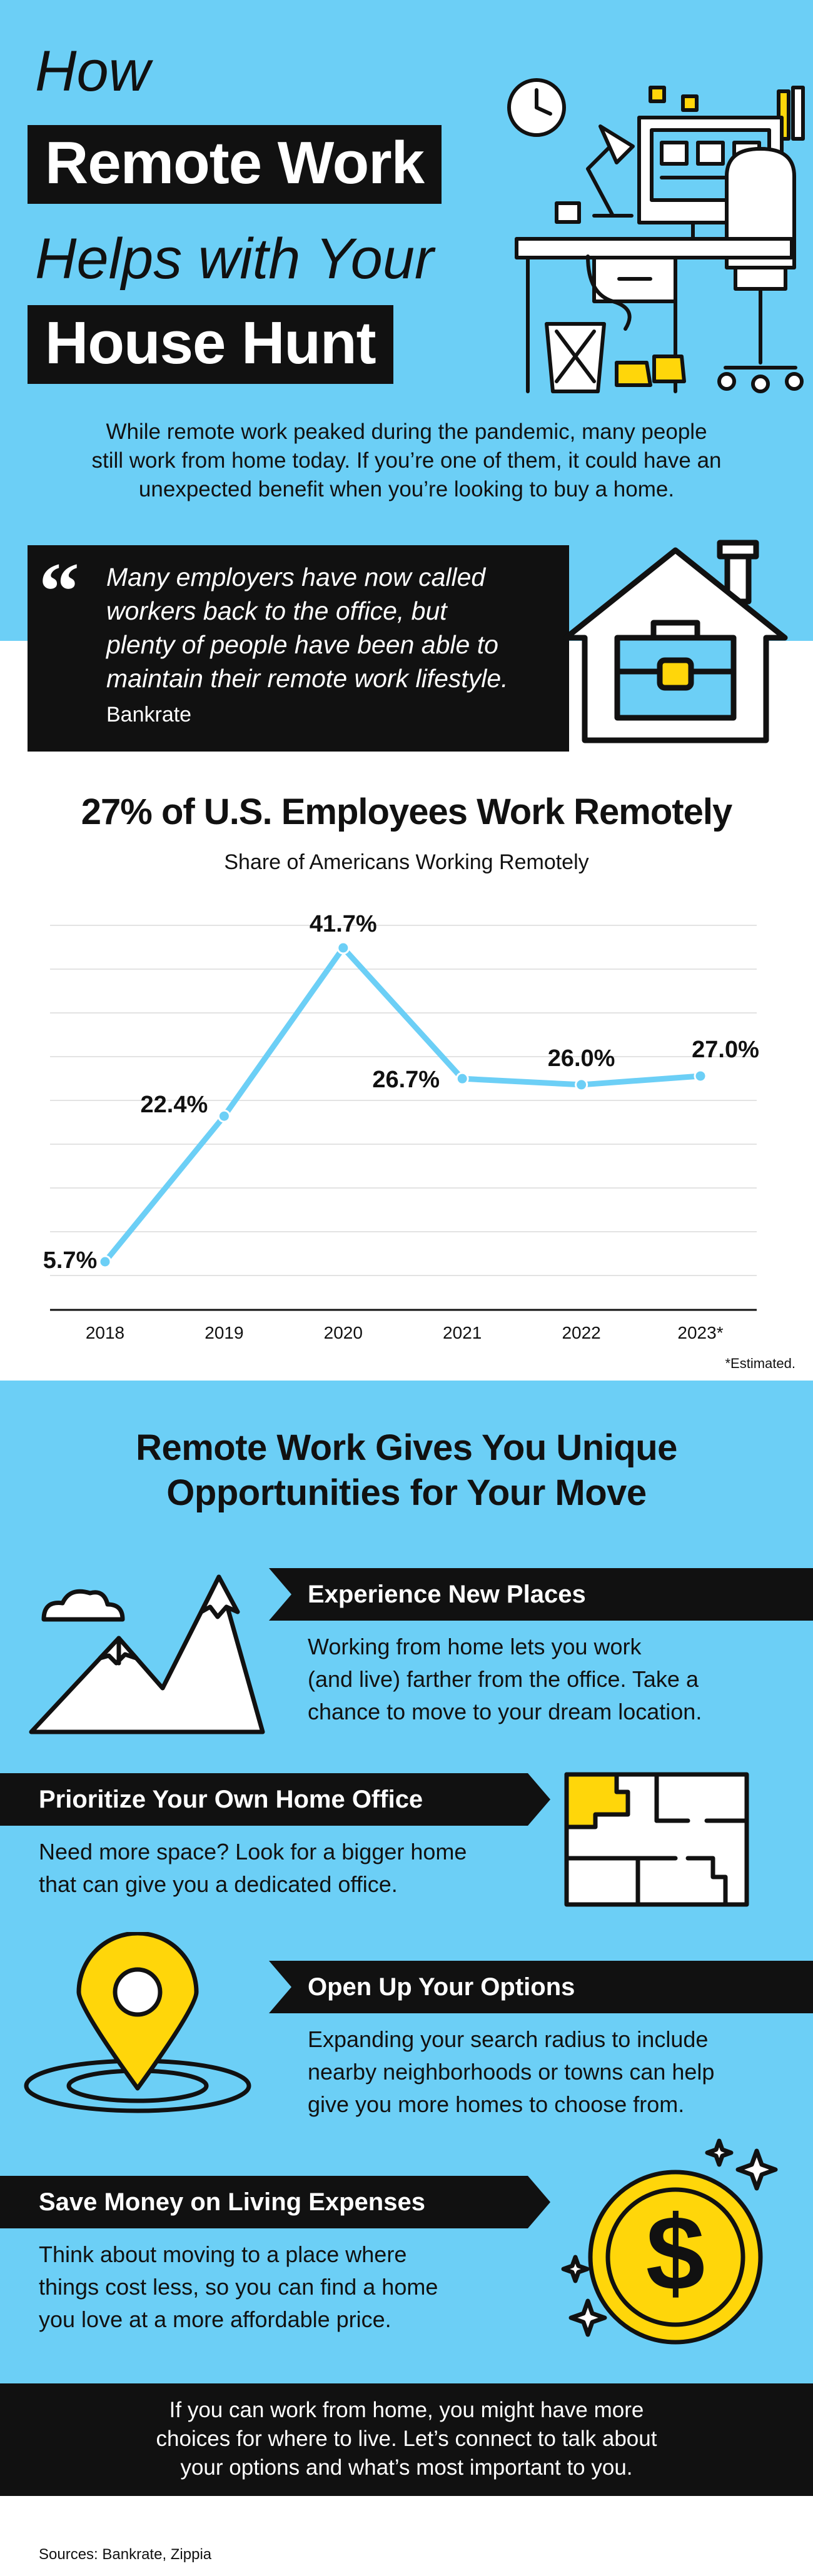 This screenshot has height=2576, width=813. I want to click on item-2-line-2: that can give you a dedicated office., so click(218, 1884).